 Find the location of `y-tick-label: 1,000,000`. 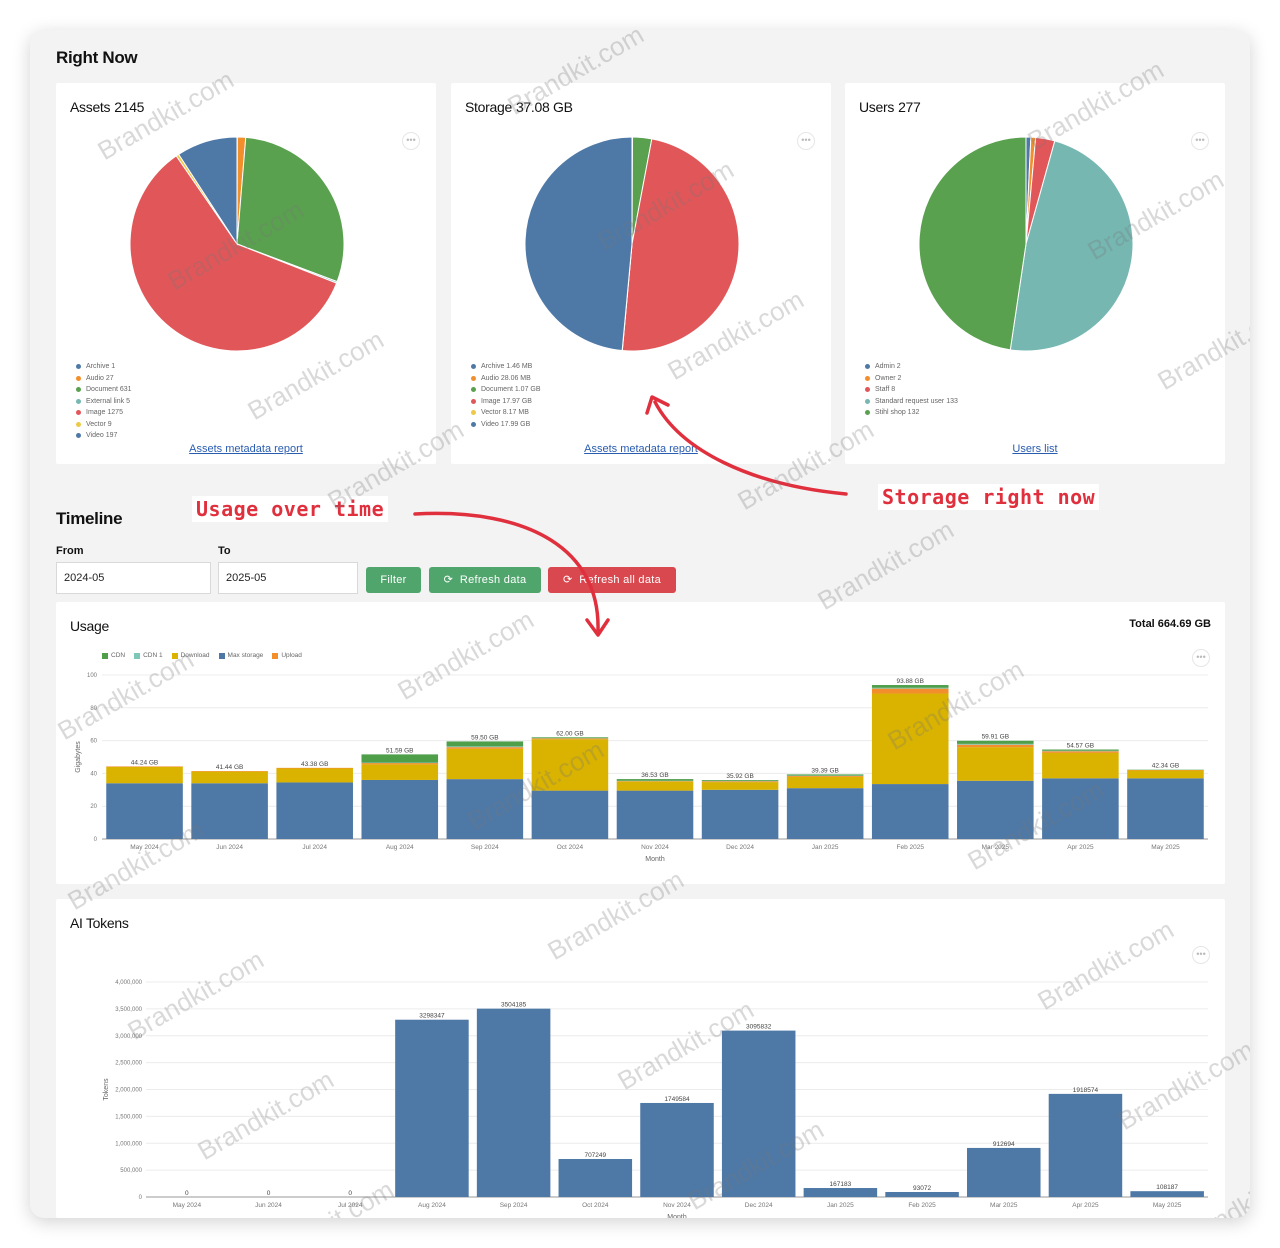

y-tick-label: 1,000,000 is located at coordinates (128, 1144).